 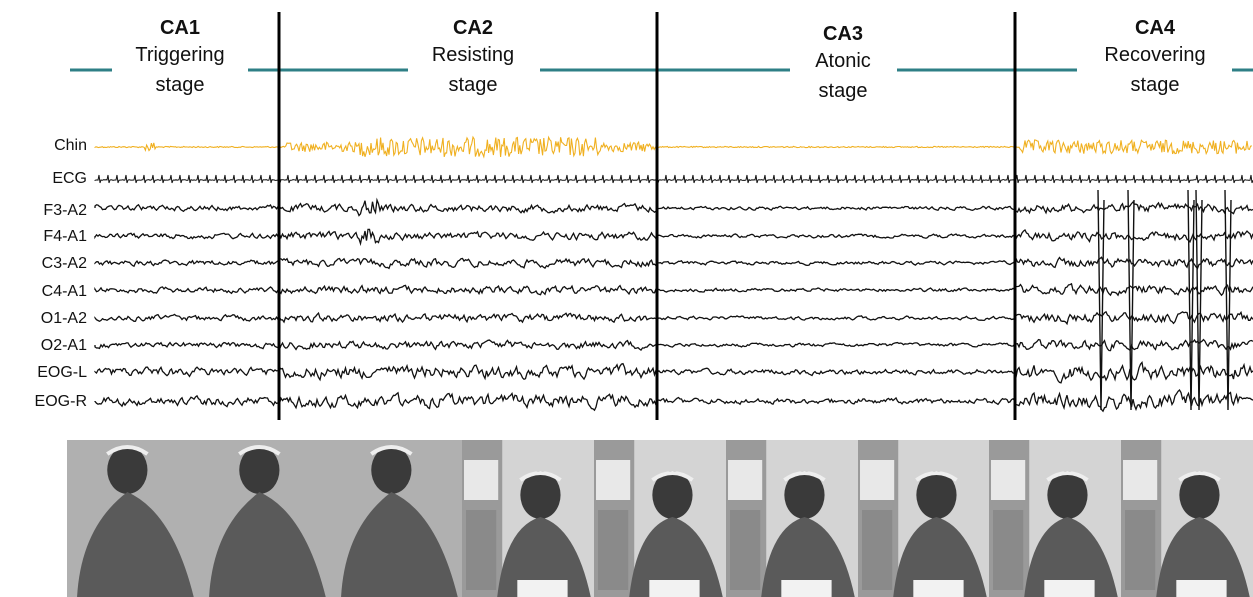 What do you see at coordinates (180, 55) in the screenshot?
I see `stage-name: Triggering` at bounding box center [180, 55].